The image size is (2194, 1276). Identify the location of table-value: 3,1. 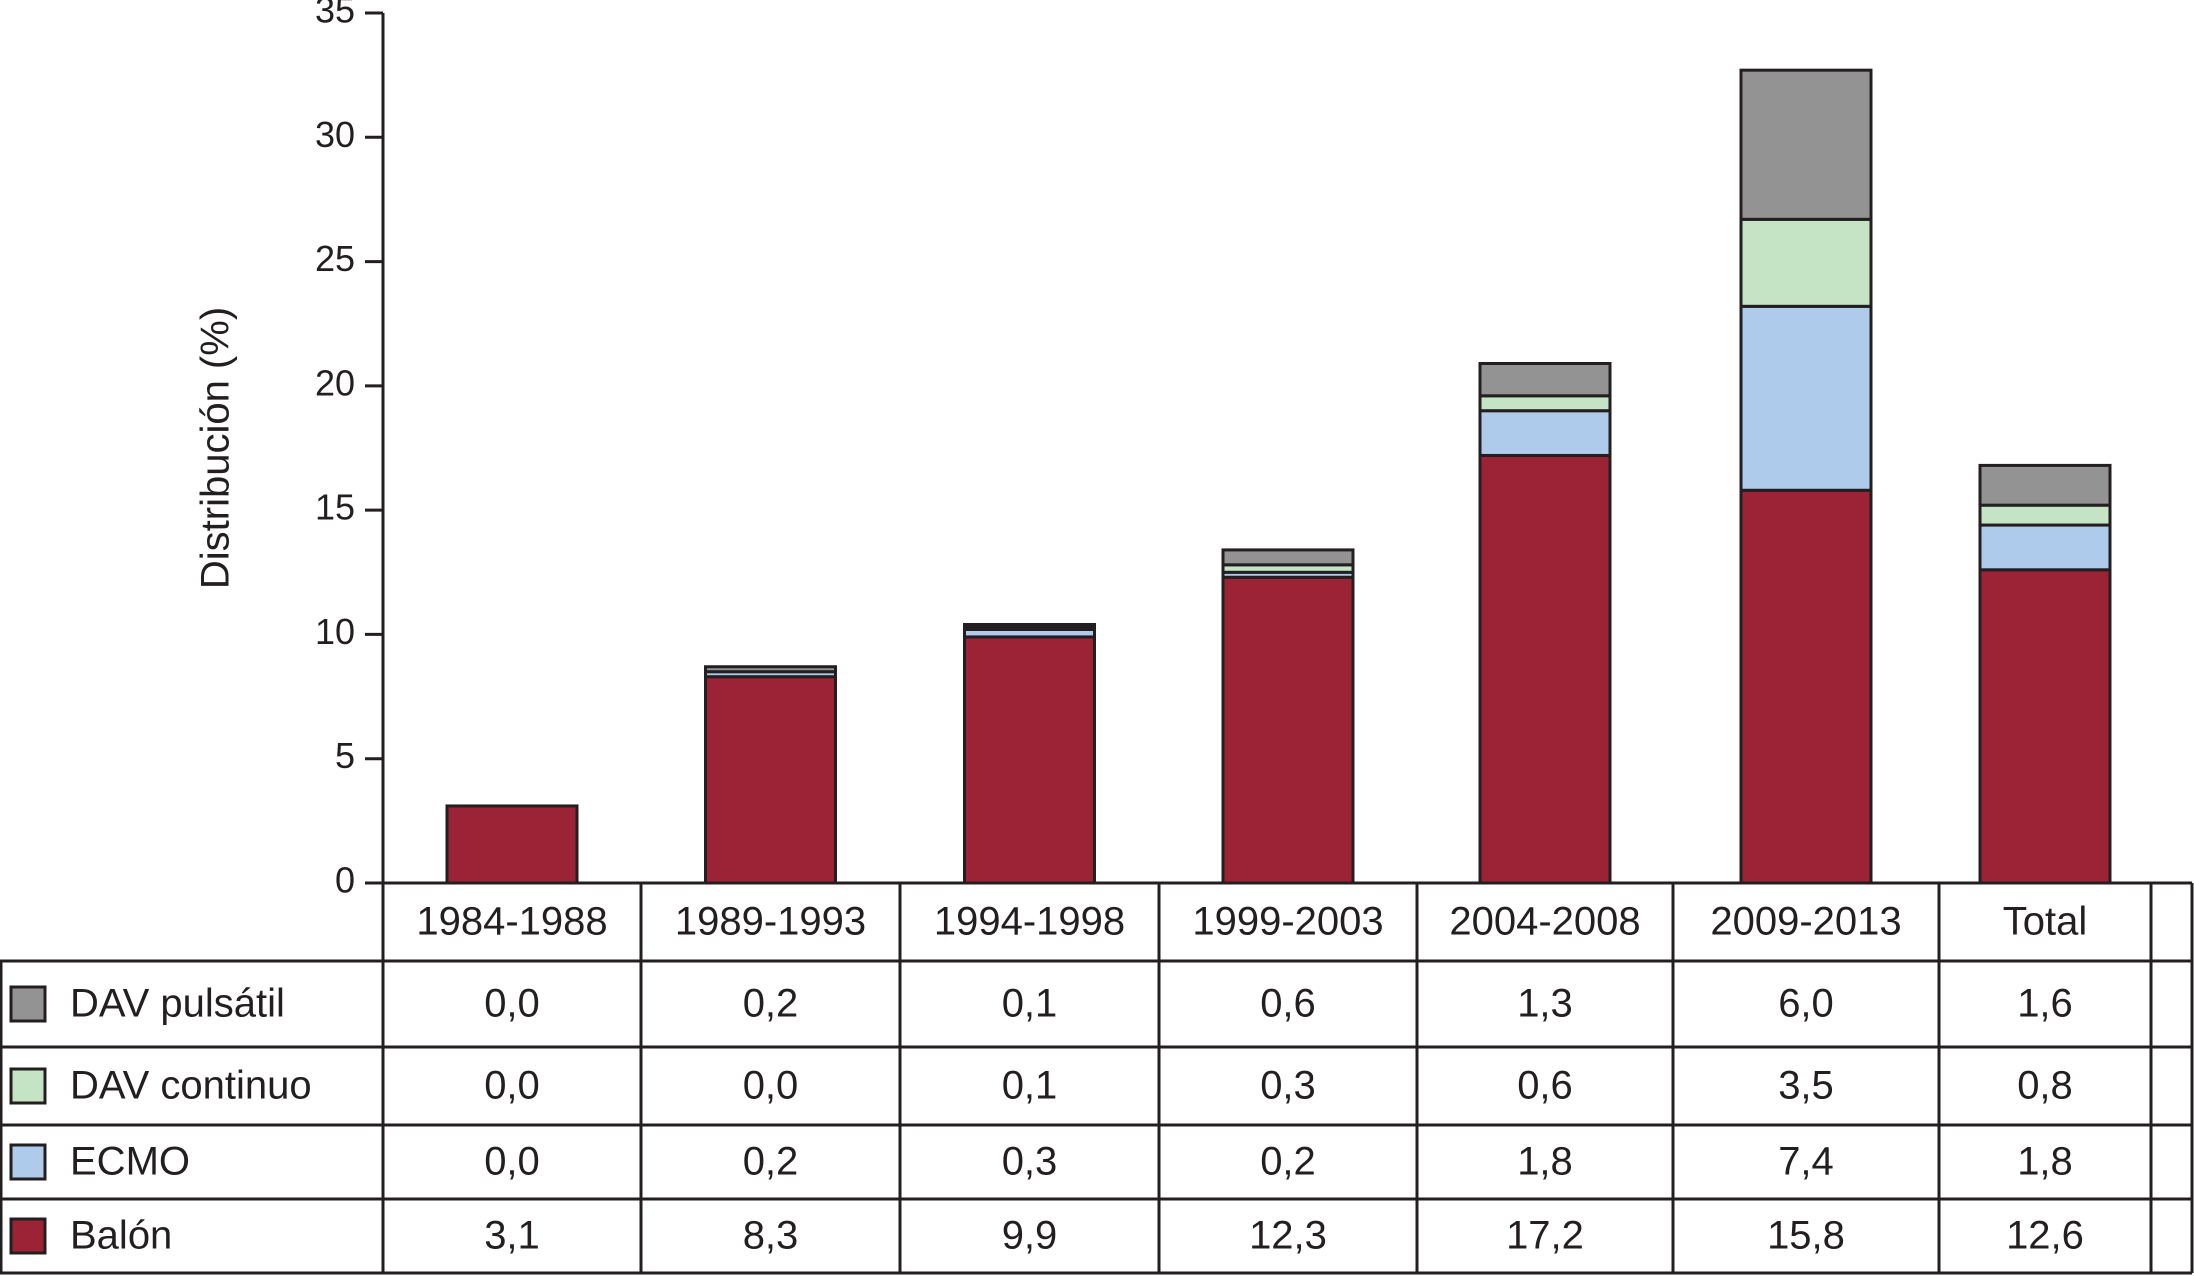
(512, 1236).